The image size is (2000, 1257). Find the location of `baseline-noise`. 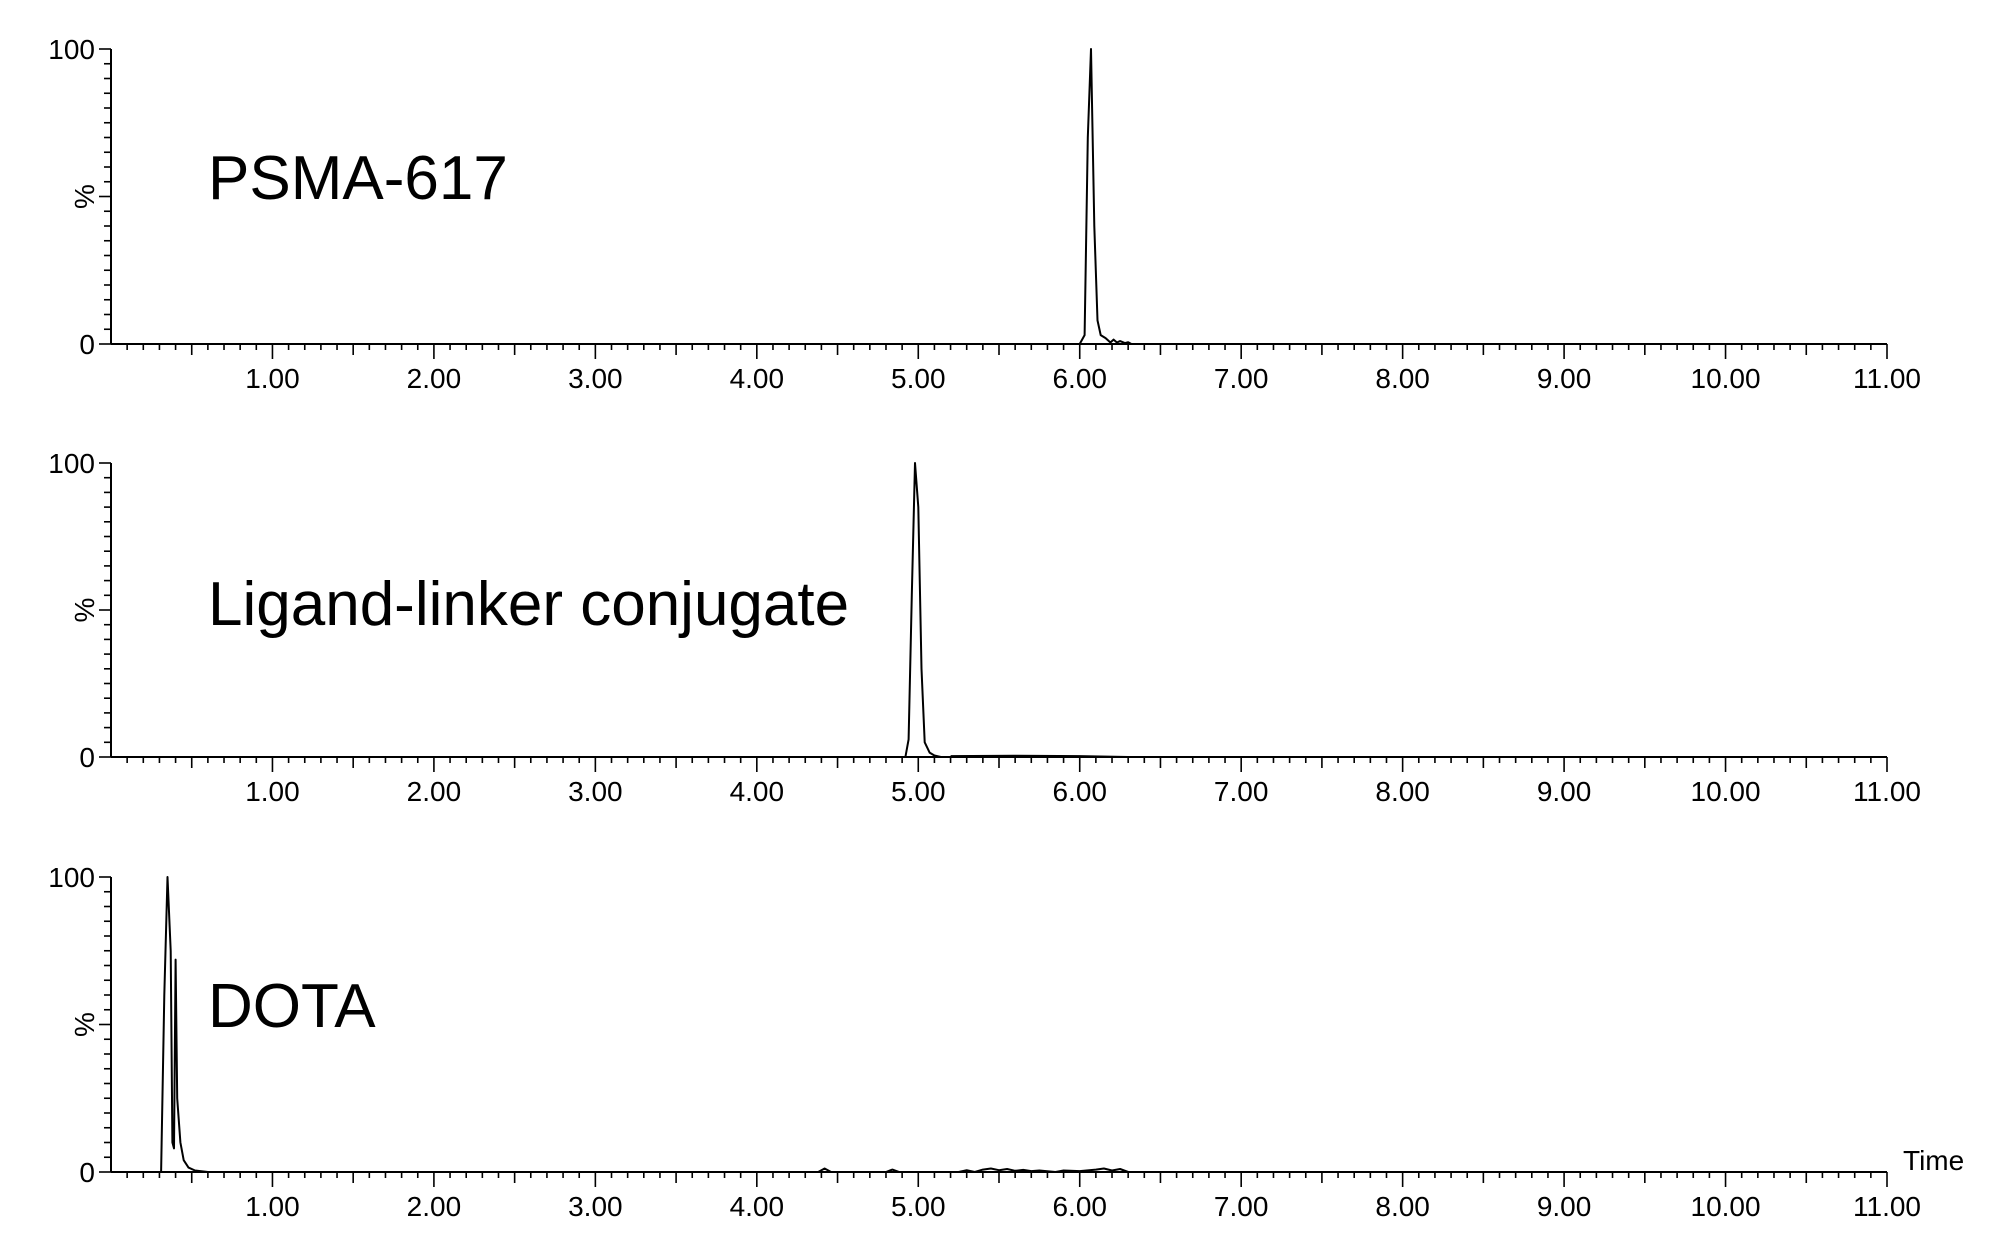

baseline-noise is located at coordinates (1039, 756).